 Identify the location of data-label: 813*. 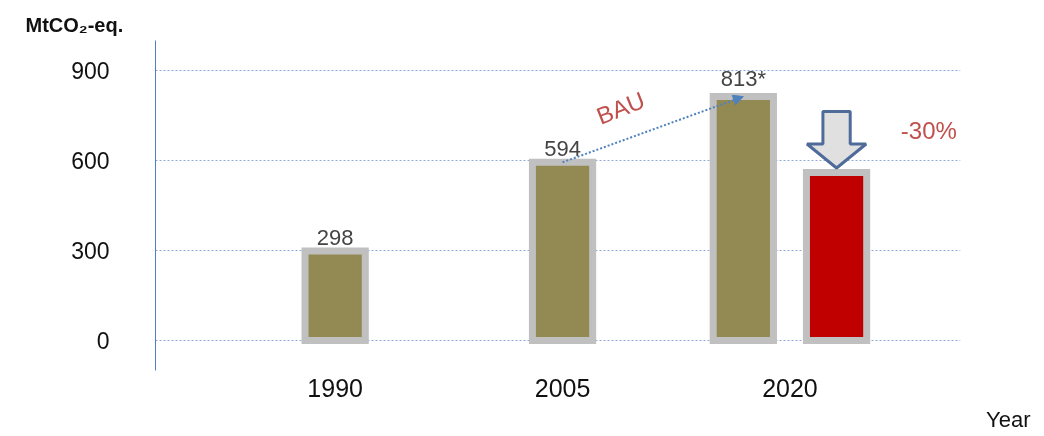
(743, 78).